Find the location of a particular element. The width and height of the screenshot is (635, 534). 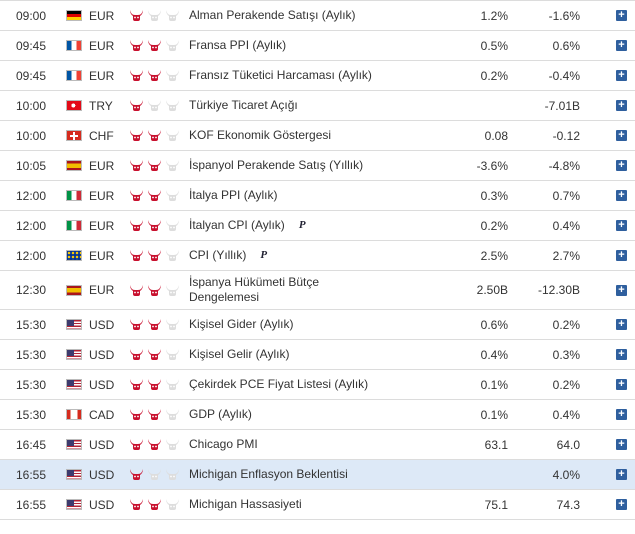

event-name: İspanyol Perakende Satış (Yıllık) is located at coordinates (276, 165).